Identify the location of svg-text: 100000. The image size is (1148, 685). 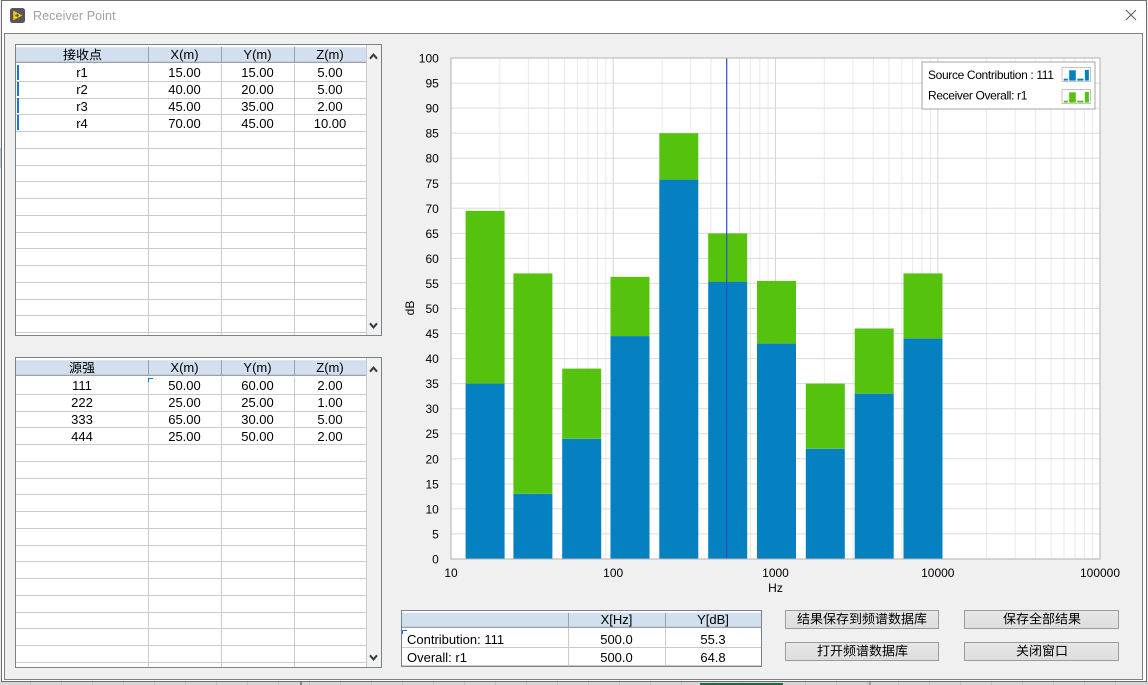
(1100, 573).